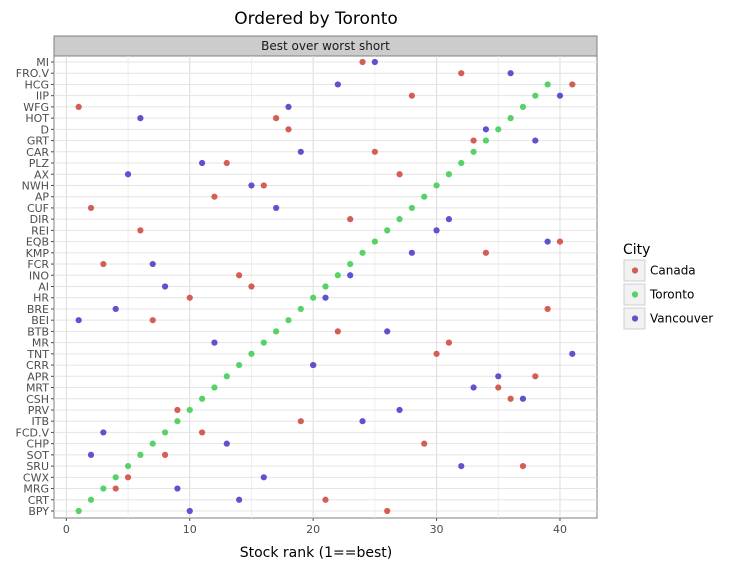 The width and height of the screenshot is (741, 569). What do you see at coordinates (45, 129) in the screenshot?
I see `y-tick-label: D` at bounding box center [45, 129].